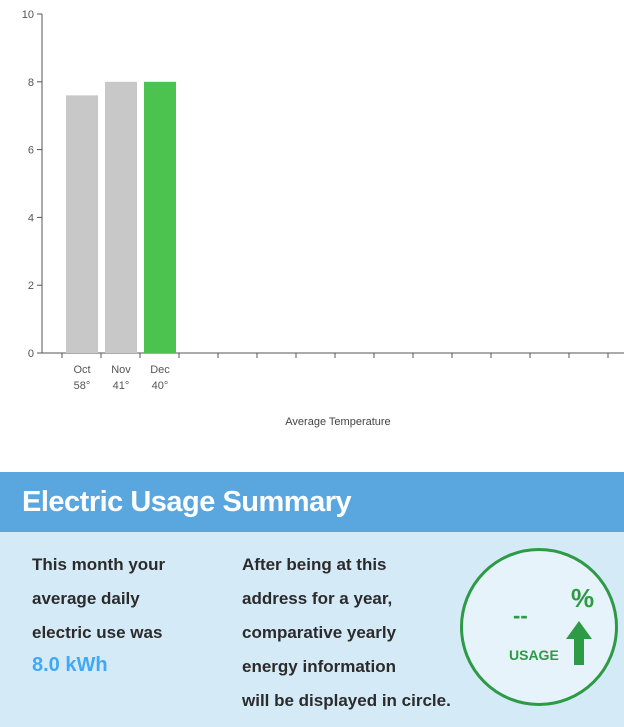  What do you see at coordinates (317, 598) in the screenshot?
I see `yearly-info-line: address for a year,` at bounding box center [317, 598].